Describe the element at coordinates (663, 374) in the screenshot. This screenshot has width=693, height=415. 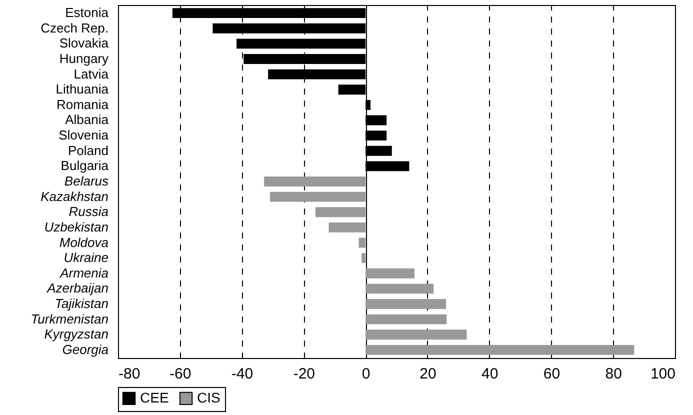
I see `x-tick-label: 100` at that location.